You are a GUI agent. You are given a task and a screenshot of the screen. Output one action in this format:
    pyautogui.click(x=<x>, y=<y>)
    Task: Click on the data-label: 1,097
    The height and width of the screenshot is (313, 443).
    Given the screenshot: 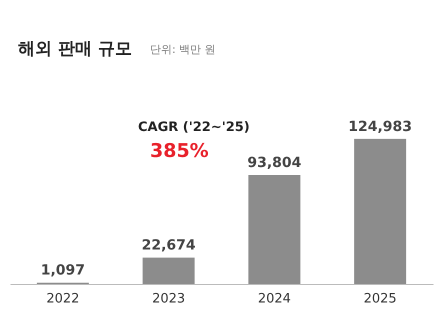 What is the action you would take?
    pyautogui.click(x=63, y=270)
    